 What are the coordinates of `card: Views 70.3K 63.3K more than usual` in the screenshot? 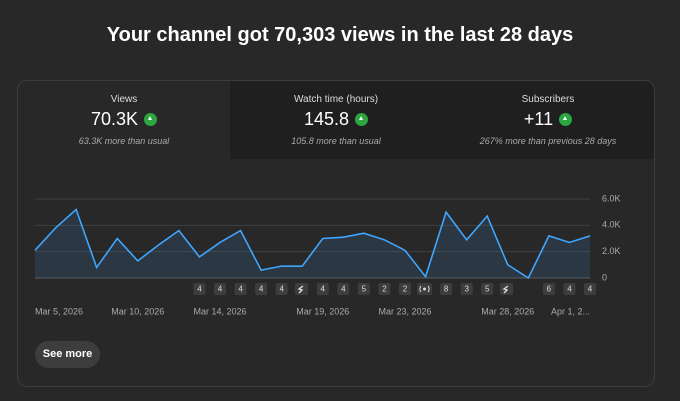 It's located at (124, 120).